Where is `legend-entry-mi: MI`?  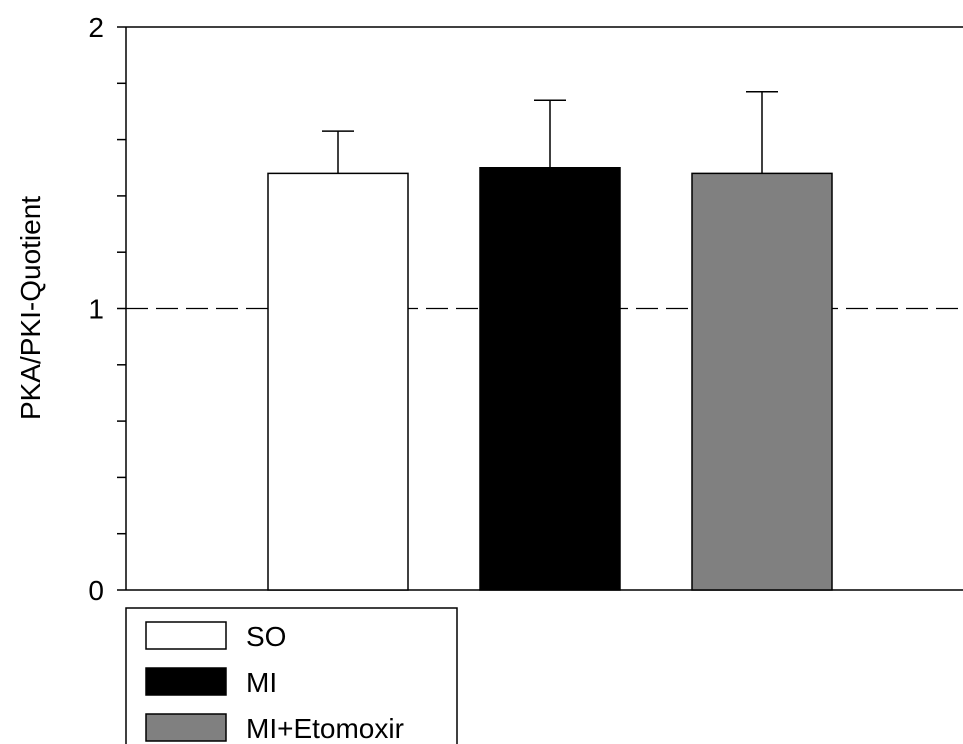
legend-entry-mi: MI is located at coordinates (211, 682).